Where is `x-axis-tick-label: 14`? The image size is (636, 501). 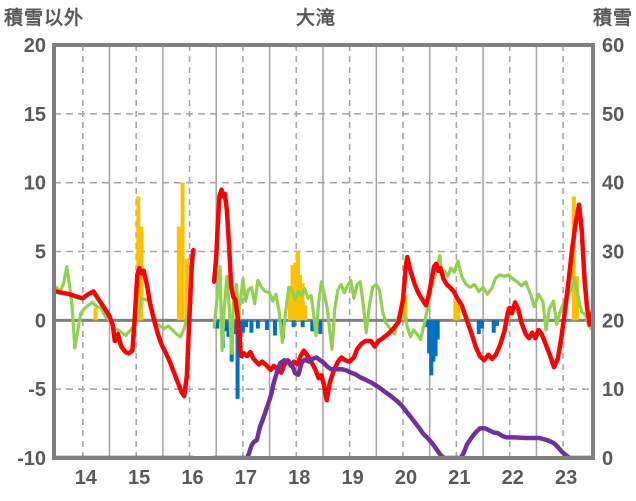 x-axis-tick-label: 14 is located at coordinates (86, 478).